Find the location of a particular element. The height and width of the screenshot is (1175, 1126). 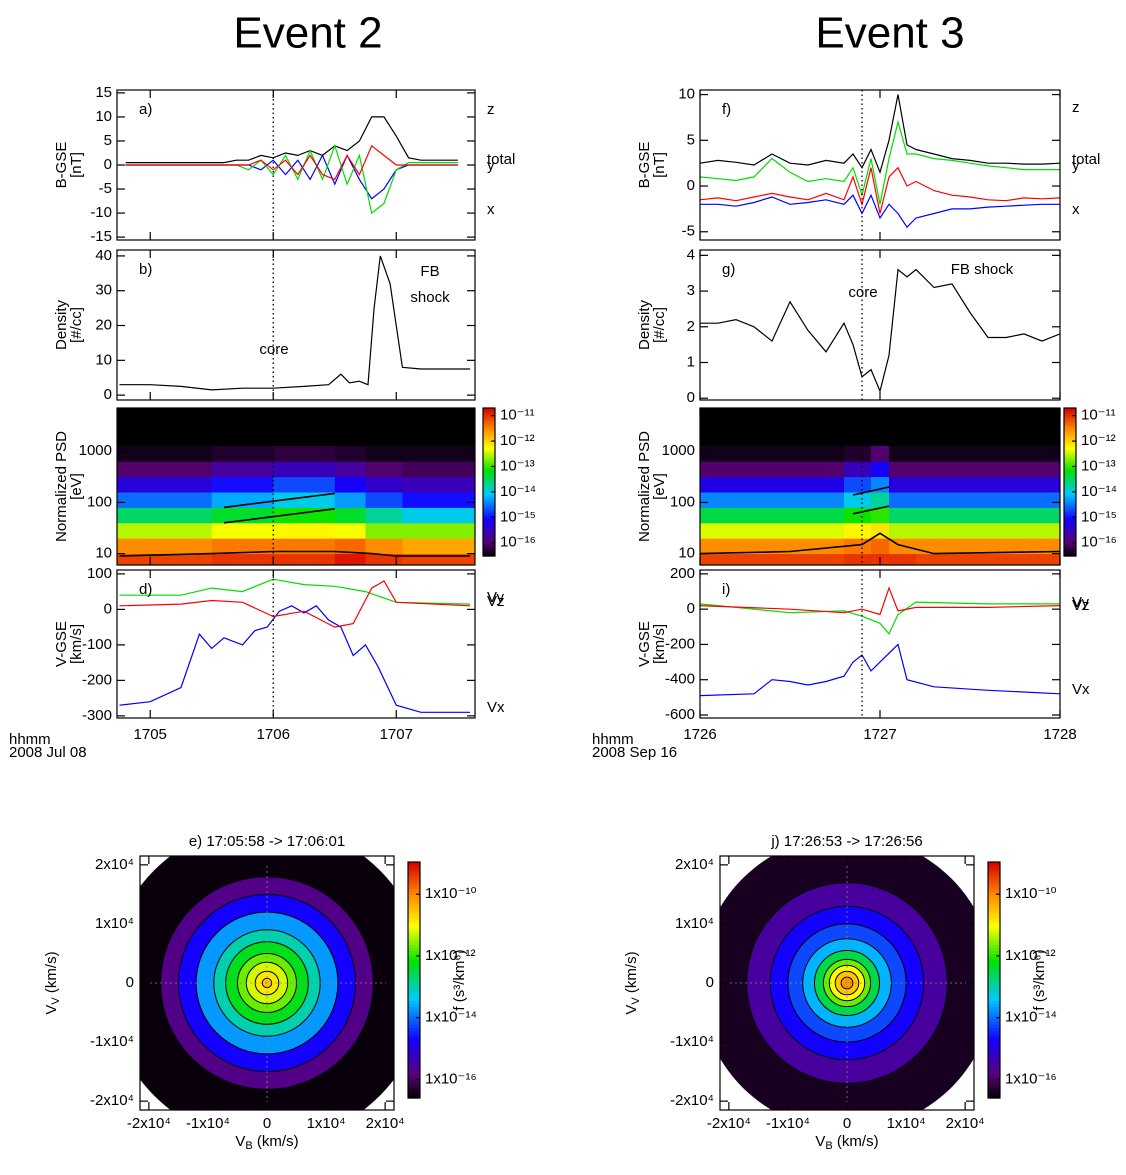

axis-label-unit: (km/s) is located at coordinates (51, 974).